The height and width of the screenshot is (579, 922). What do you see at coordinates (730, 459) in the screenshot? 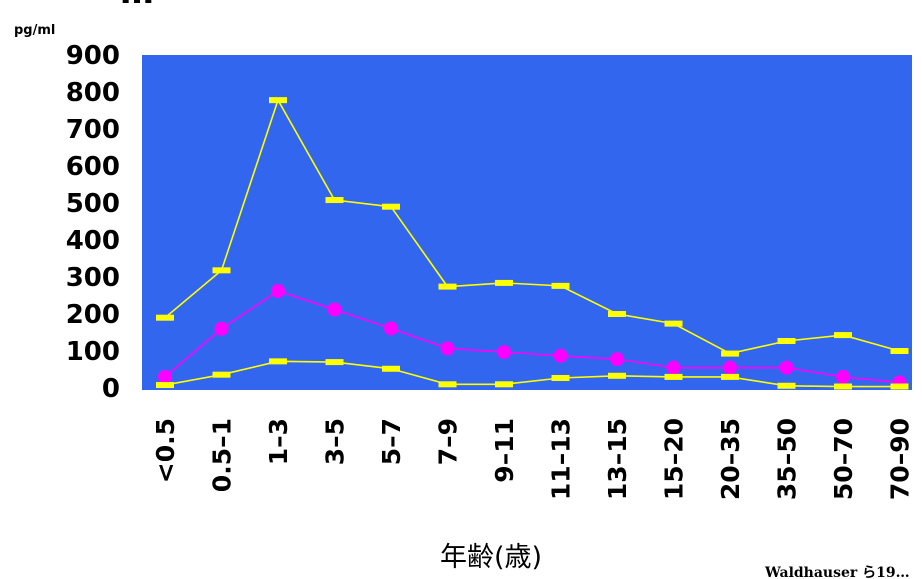
I see `x-tick-label: 20–35` at bounding box center [730, 459].